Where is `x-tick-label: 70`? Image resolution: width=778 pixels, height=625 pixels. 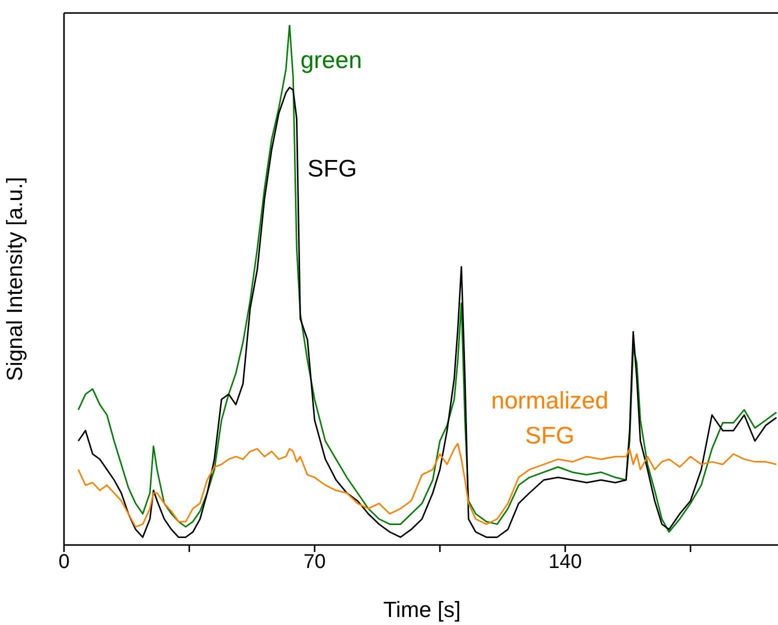 x-tick-label: 70 is located at coordinates (314, 562).